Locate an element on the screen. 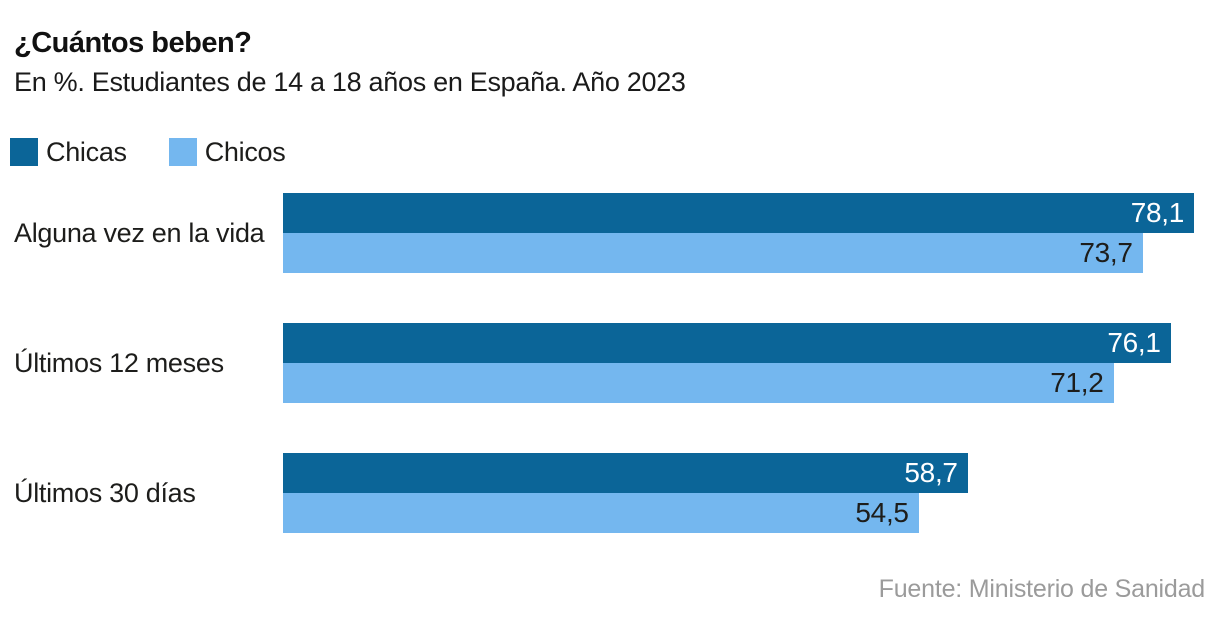  bar-group: 78,1 73,7 is located at coordinates (738, 233).